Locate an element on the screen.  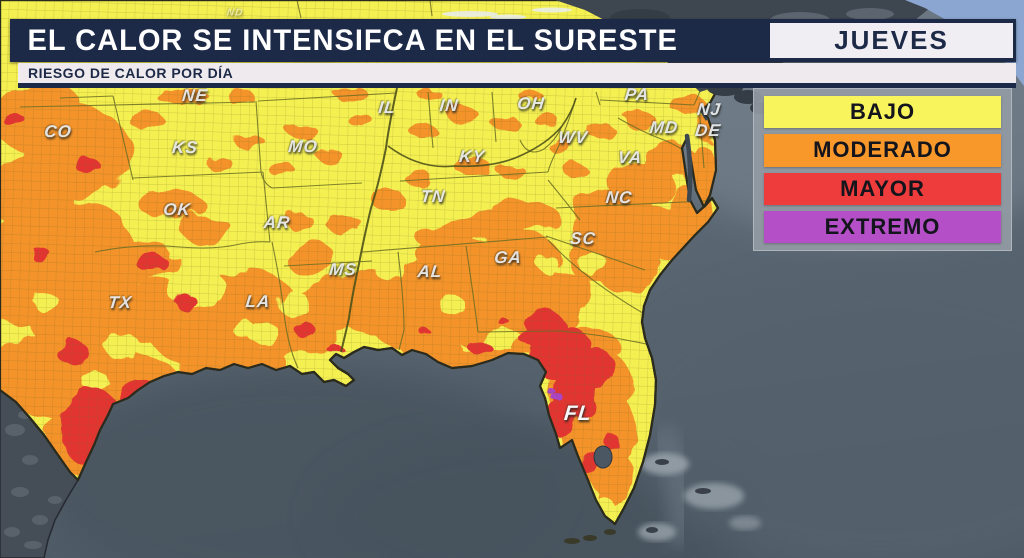
rivers is located at coordinates (458, 220).